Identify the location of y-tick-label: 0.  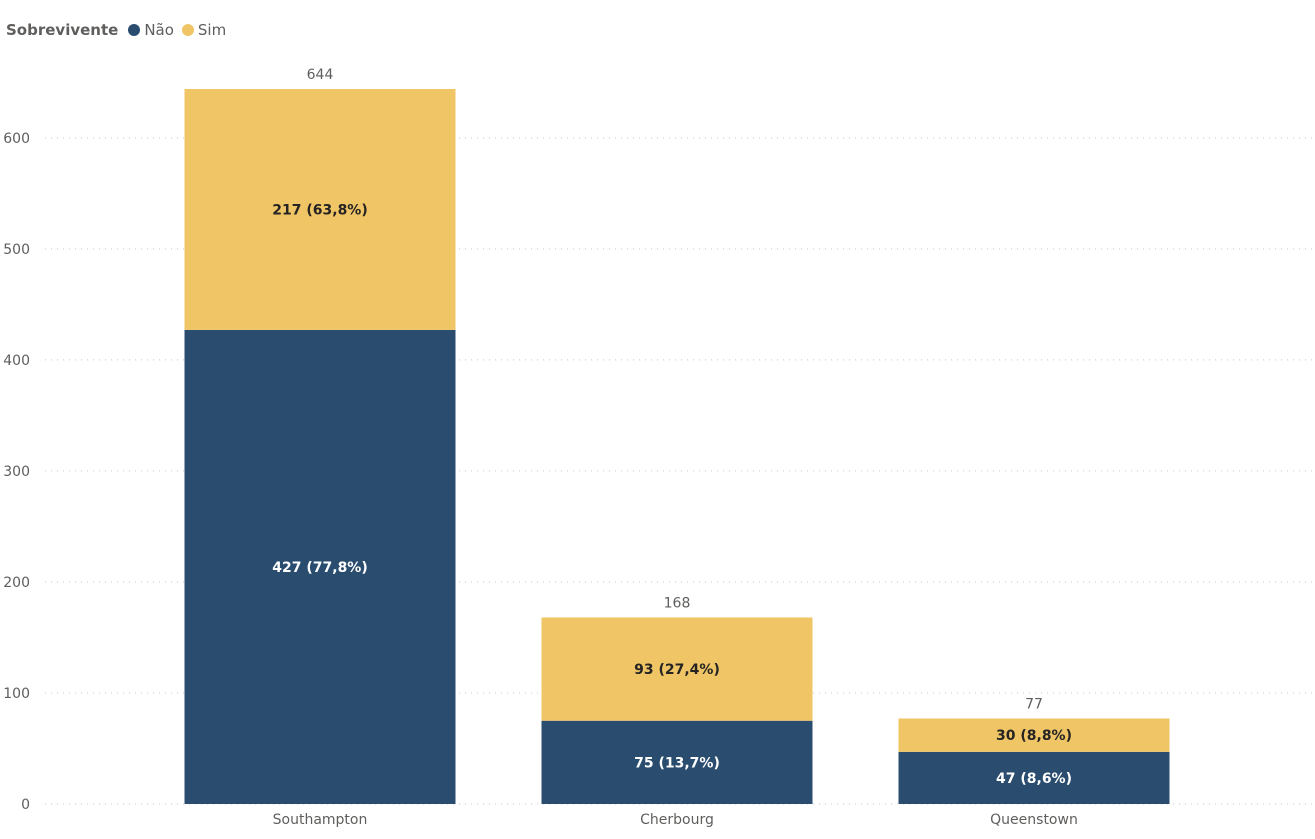
(25, 805).